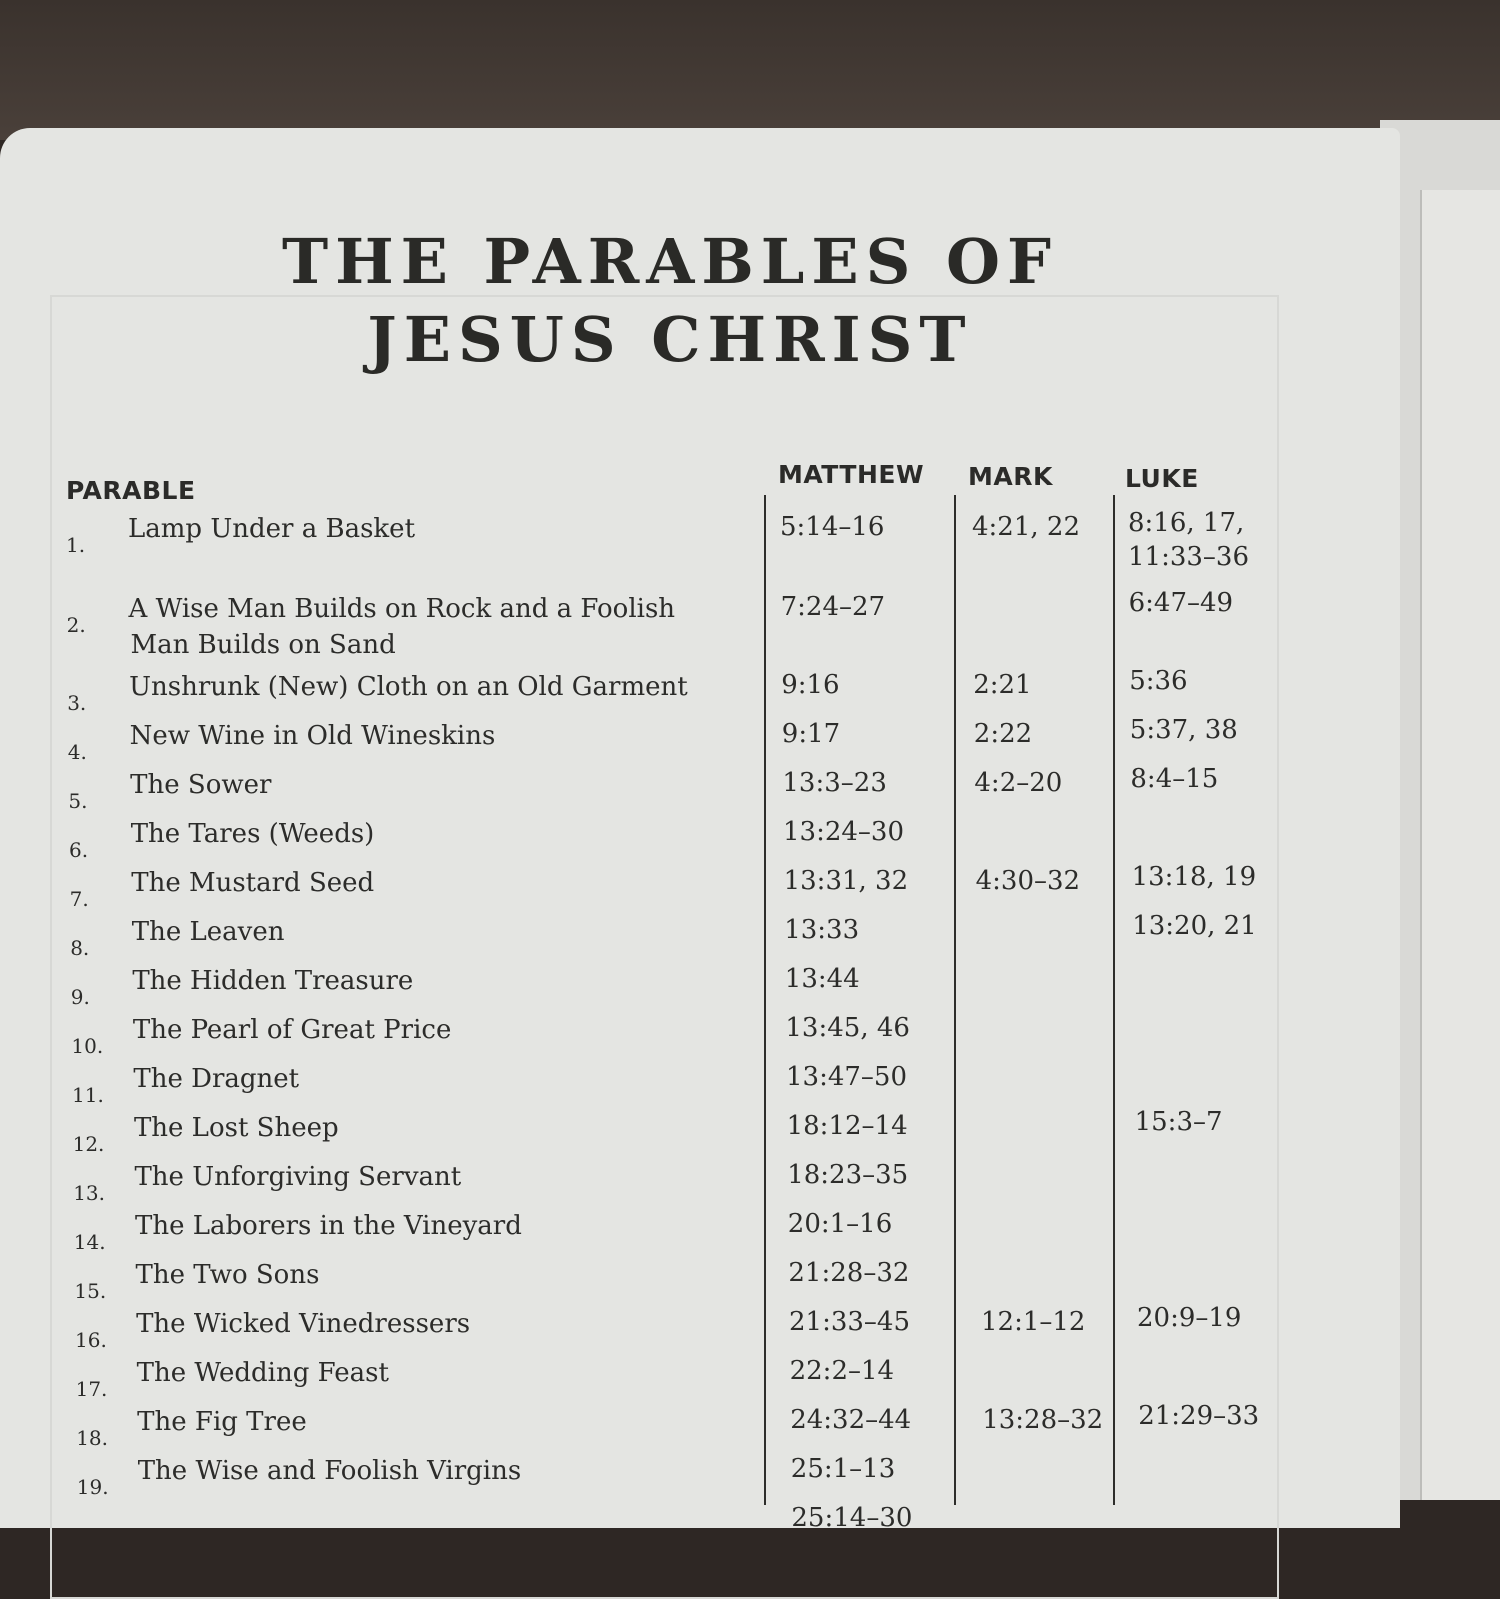 The image size is (1500, 1599). Describe the element at coordinates (408, 687) in the screenshot. I see `row-3-parable: Unshrunk (New) Cloth on an Old Garment` at that location.